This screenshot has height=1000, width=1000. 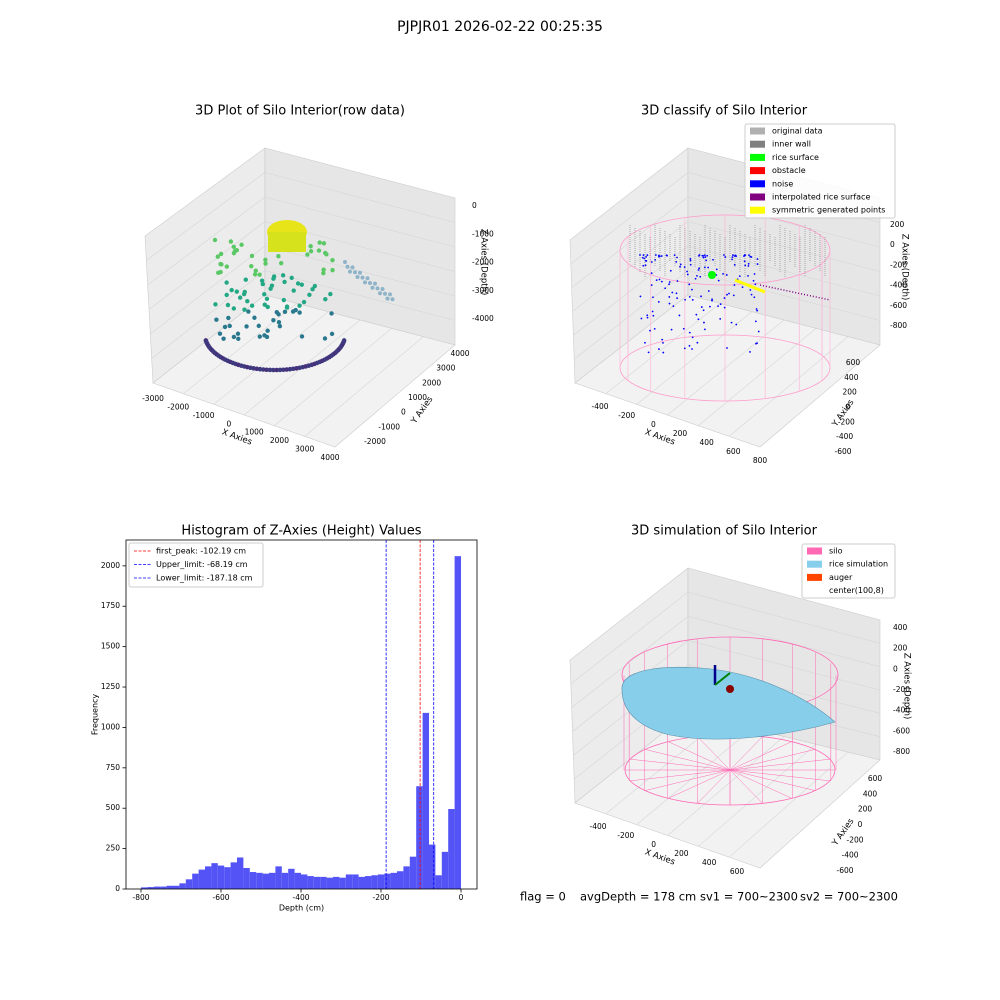 What do you see at coordinates (279, 440) in the screenshot?
I see `x-tick-label: 2000` at bounding box center [279, 440].